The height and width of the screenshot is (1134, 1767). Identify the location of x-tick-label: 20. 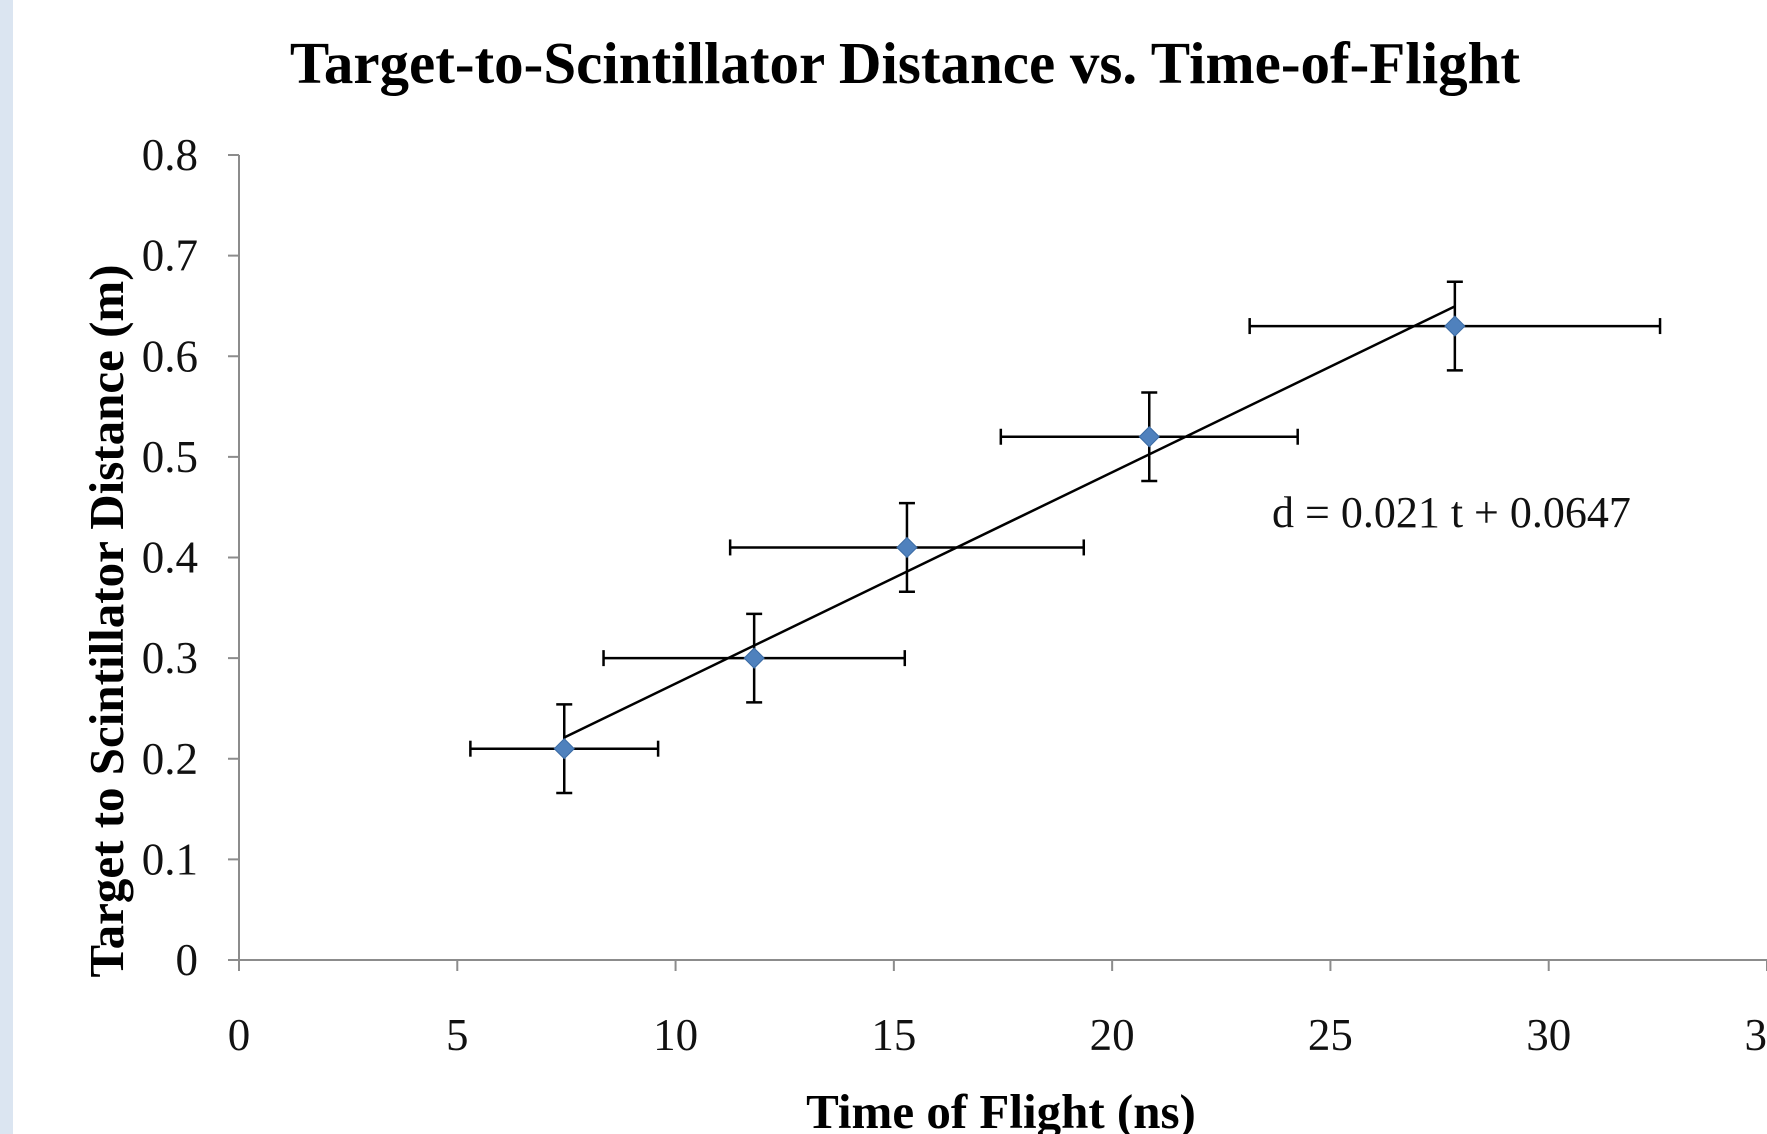
(1112, 1035).